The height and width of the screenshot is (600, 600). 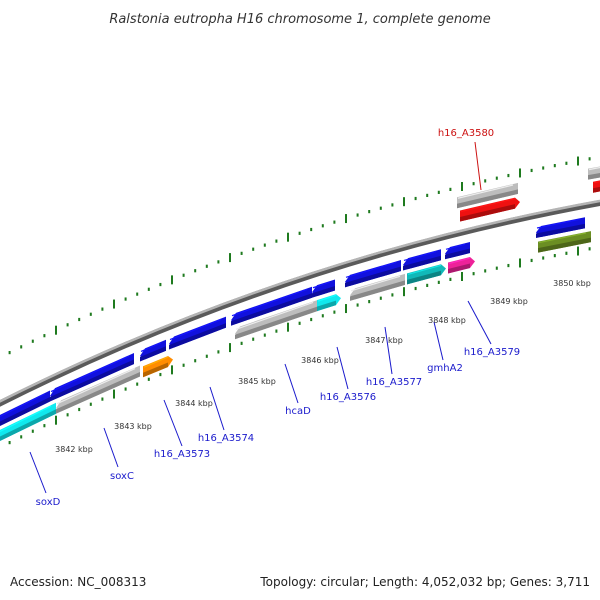 I want to click on kbp-position-label: 3847 kbp, so click(x=384, y=340).